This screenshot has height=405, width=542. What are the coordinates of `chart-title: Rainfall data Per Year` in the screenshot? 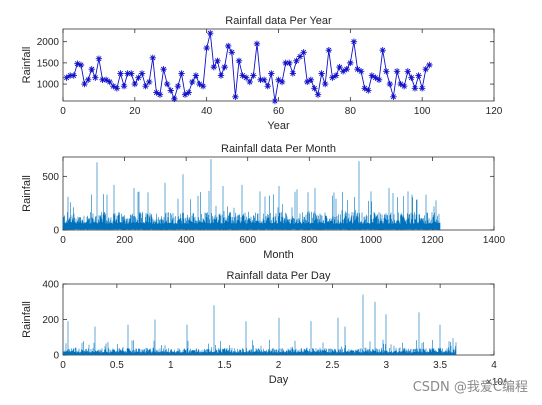 It's located at (278, 21).